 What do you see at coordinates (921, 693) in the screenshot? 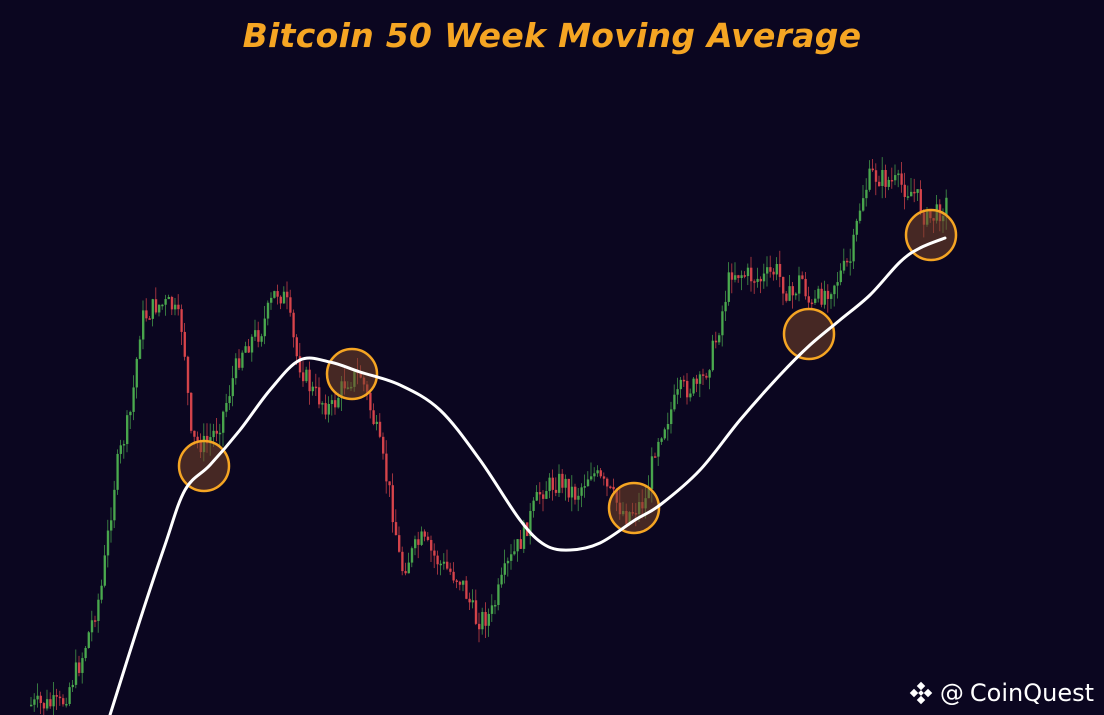
I see `binance-diamond-icon` at bounding box center [921, 693].